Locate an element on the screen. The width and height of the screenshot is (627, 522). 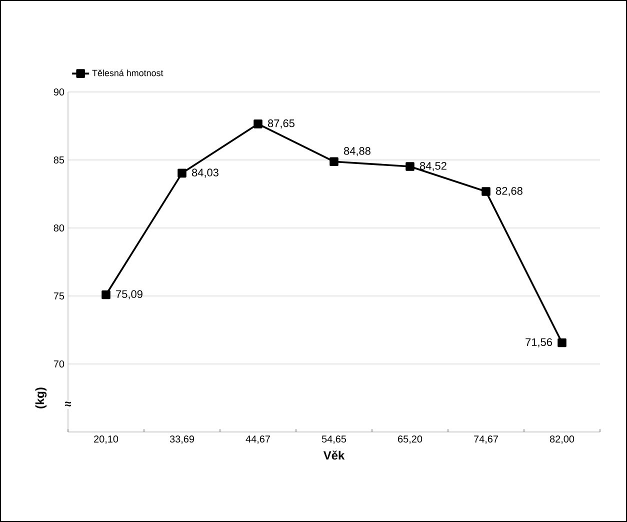
x-tick-label: 65,20 is located at coordinates (410, 440).